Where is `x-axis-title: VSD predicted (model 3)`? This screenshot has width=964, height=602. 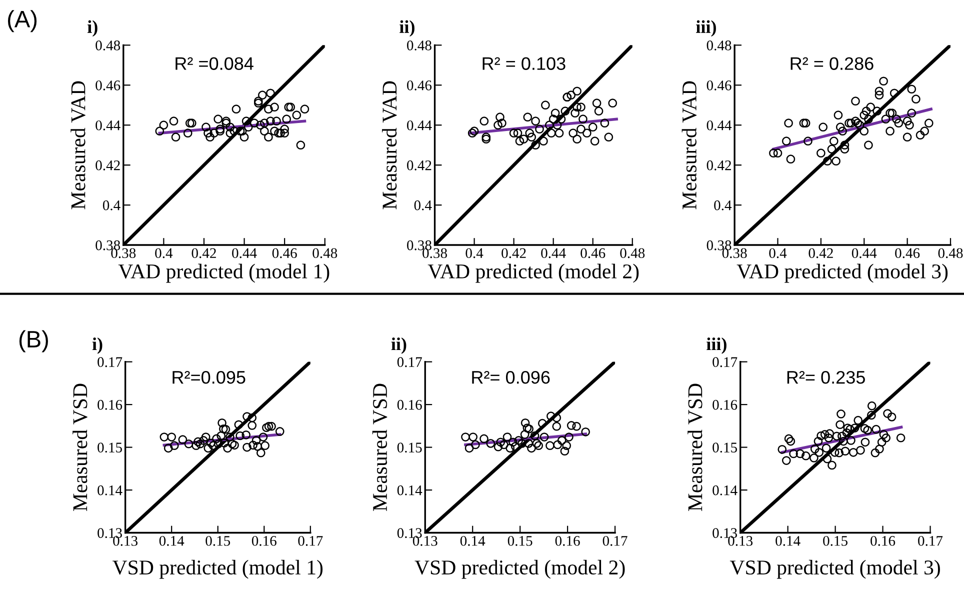
x-axis-title: VSD predicted (model 3) is located at coordinates (835, 569).